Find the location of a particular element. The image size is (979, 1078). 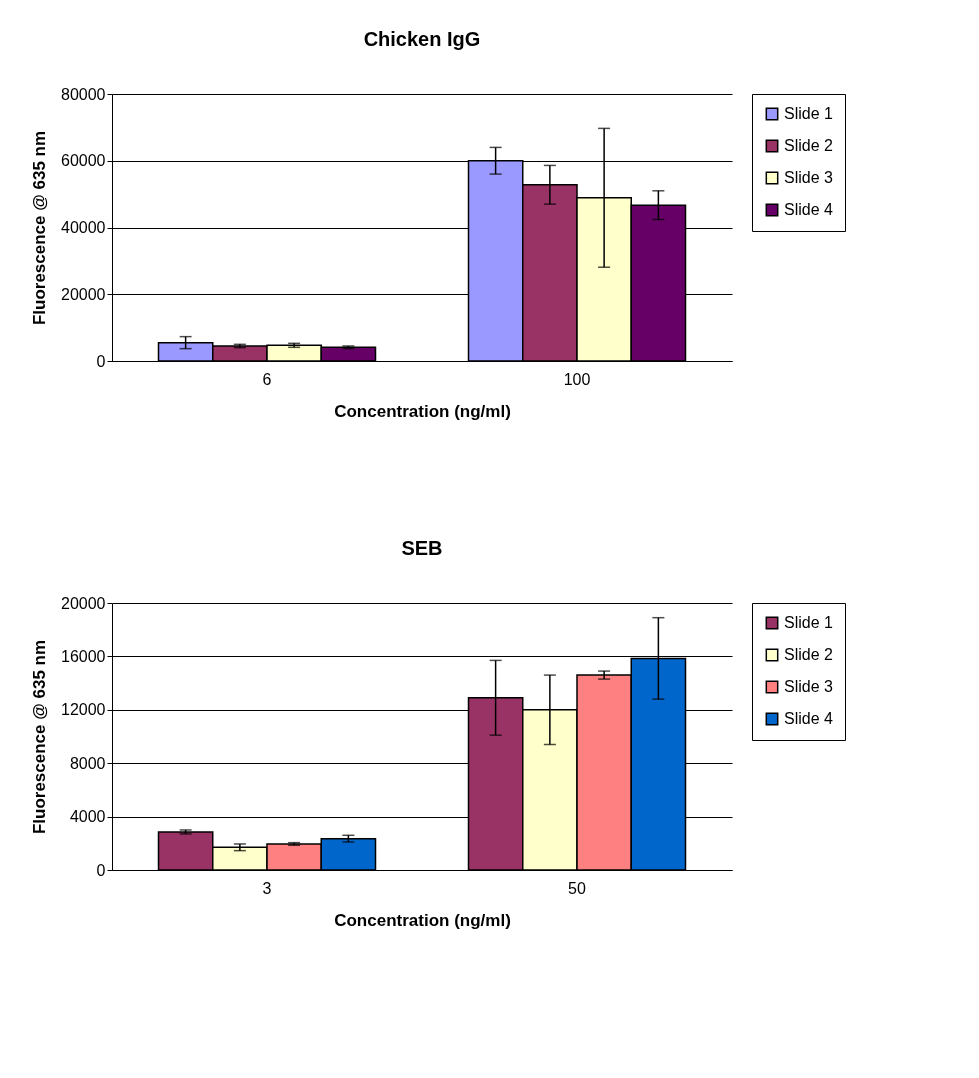

x-tick-label: 6 is located at coordinates (267, 379).